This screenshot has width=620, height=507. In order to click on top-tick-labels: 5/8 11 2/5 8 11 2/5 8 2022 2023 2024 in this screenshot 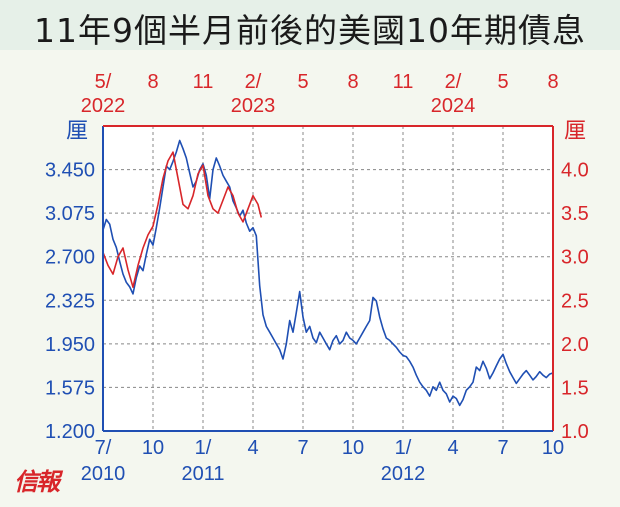, I will do `click(320, 94)`.